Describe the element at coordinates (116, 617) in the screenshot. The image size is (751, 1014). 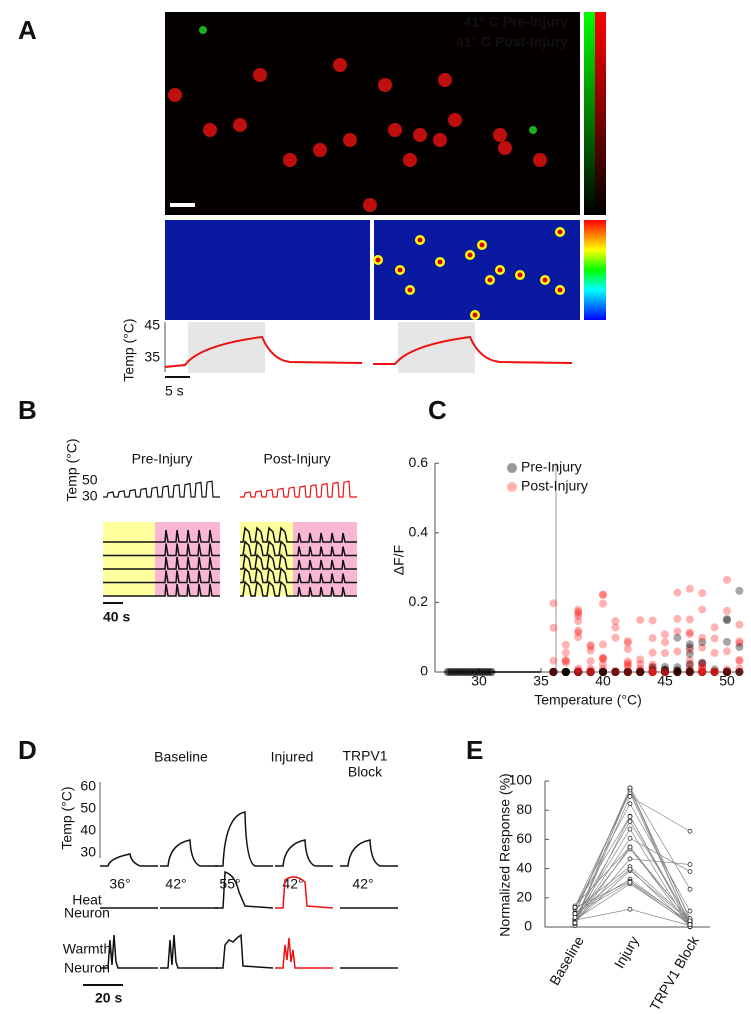
I see `scale-label: 40 s` at that location.